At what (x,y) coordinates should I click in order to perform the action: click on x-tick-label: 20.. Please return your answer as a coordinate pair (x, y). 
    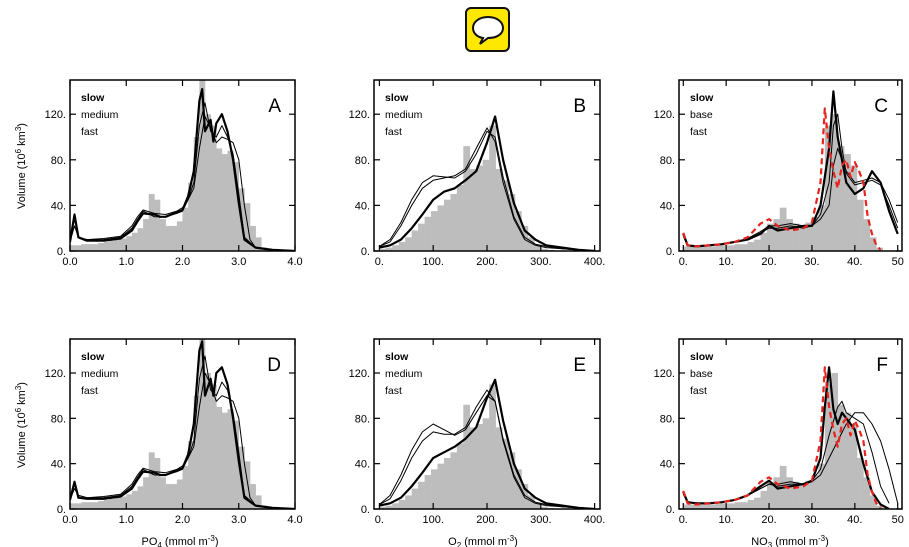
    Looking at the image, I should click on (768, 520).